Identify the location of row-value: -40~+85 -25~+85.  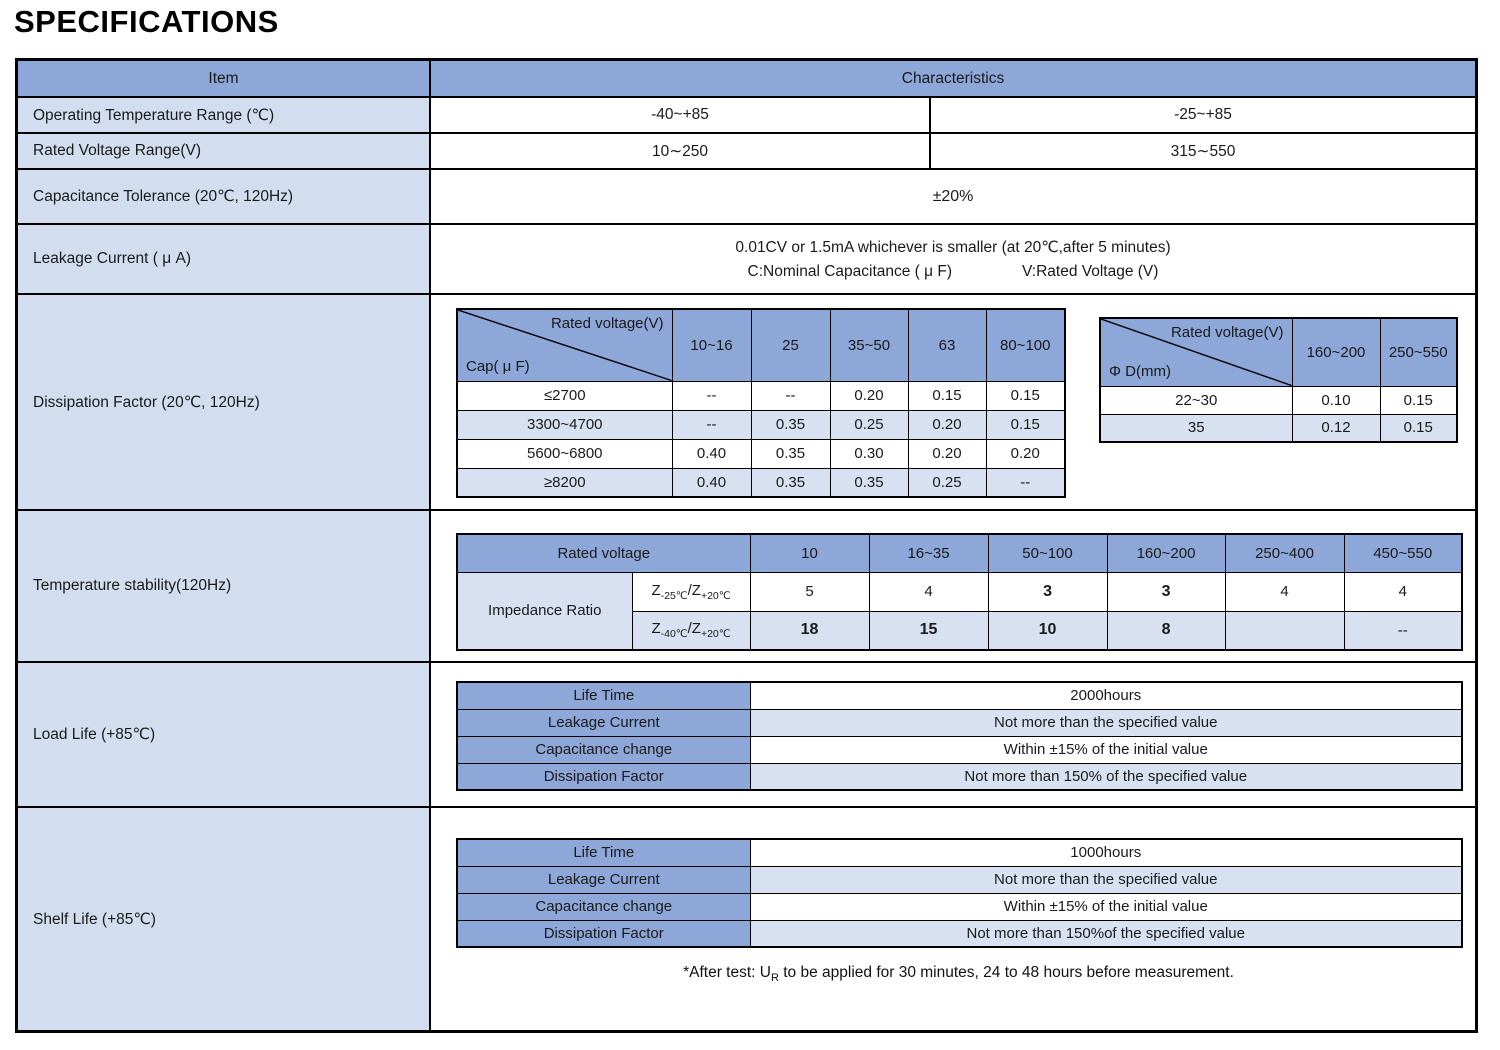
(953, 115).